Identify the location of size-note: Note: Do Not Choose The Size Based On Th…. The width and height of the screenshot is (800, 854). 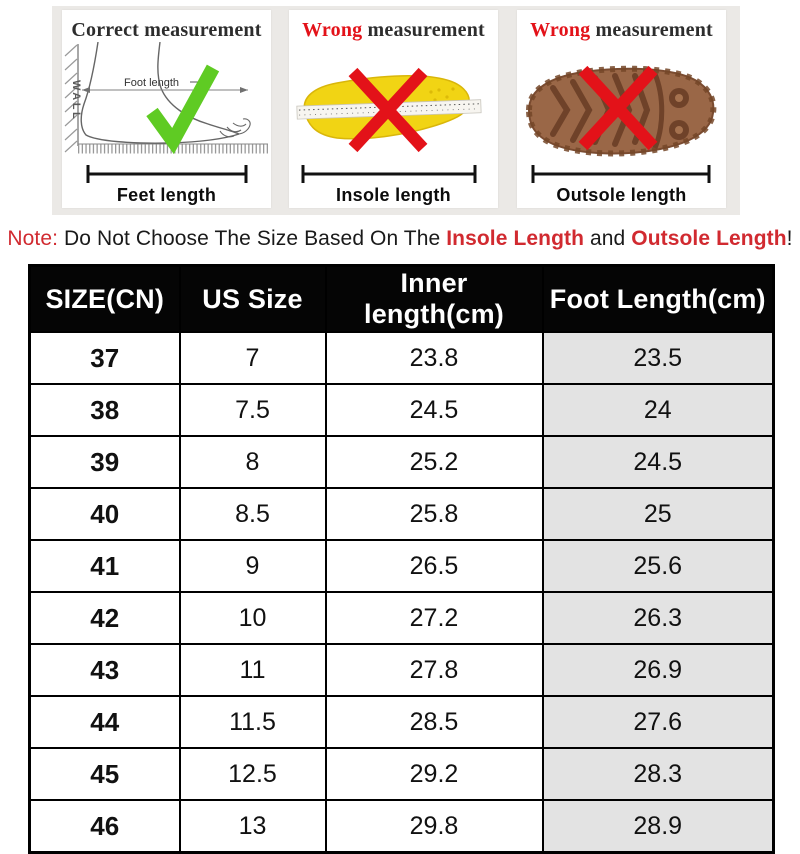
(400, 239).